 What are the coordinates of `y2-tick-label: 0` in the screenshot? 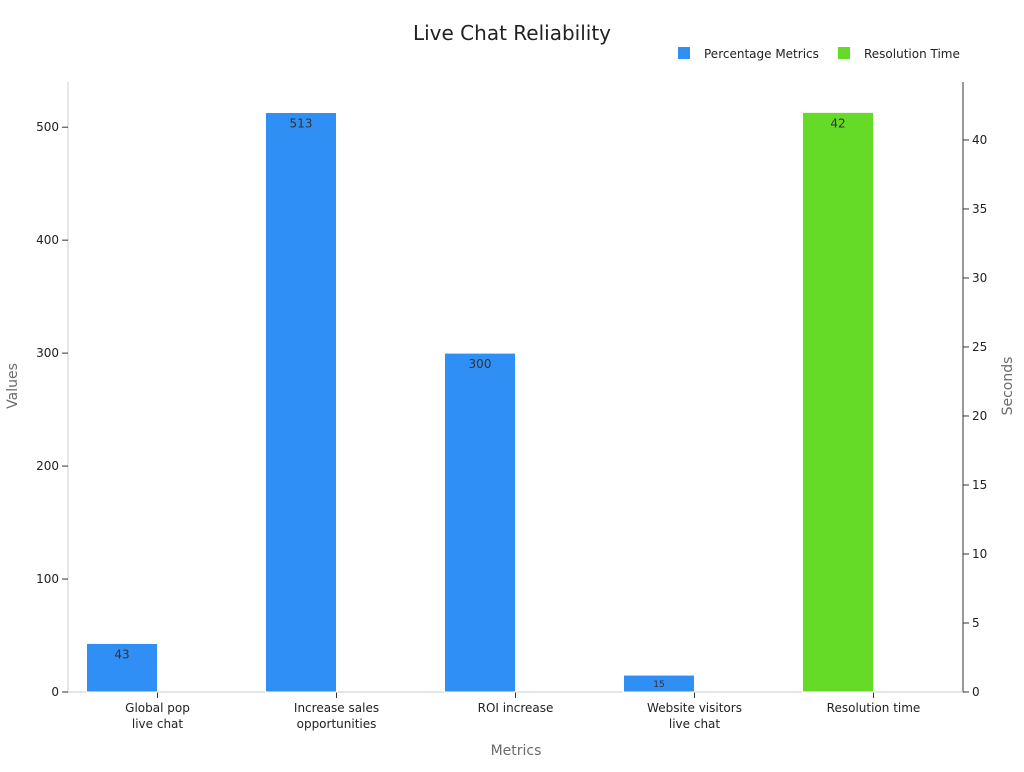 It's located at (976, 692).